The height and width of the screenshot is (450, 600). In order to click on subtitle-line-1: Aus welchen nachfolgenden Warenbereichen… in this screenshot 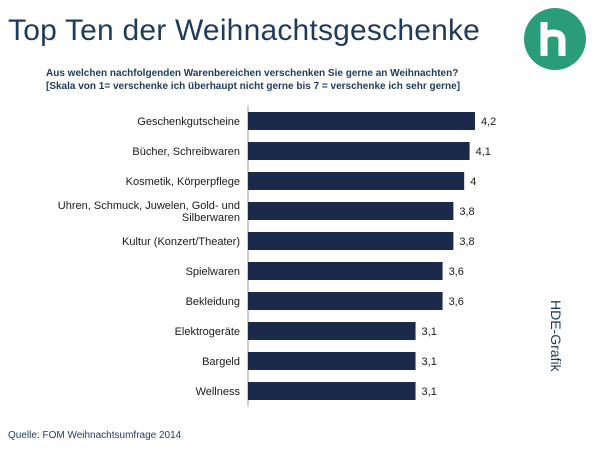, I will do `click(252, 73)`.